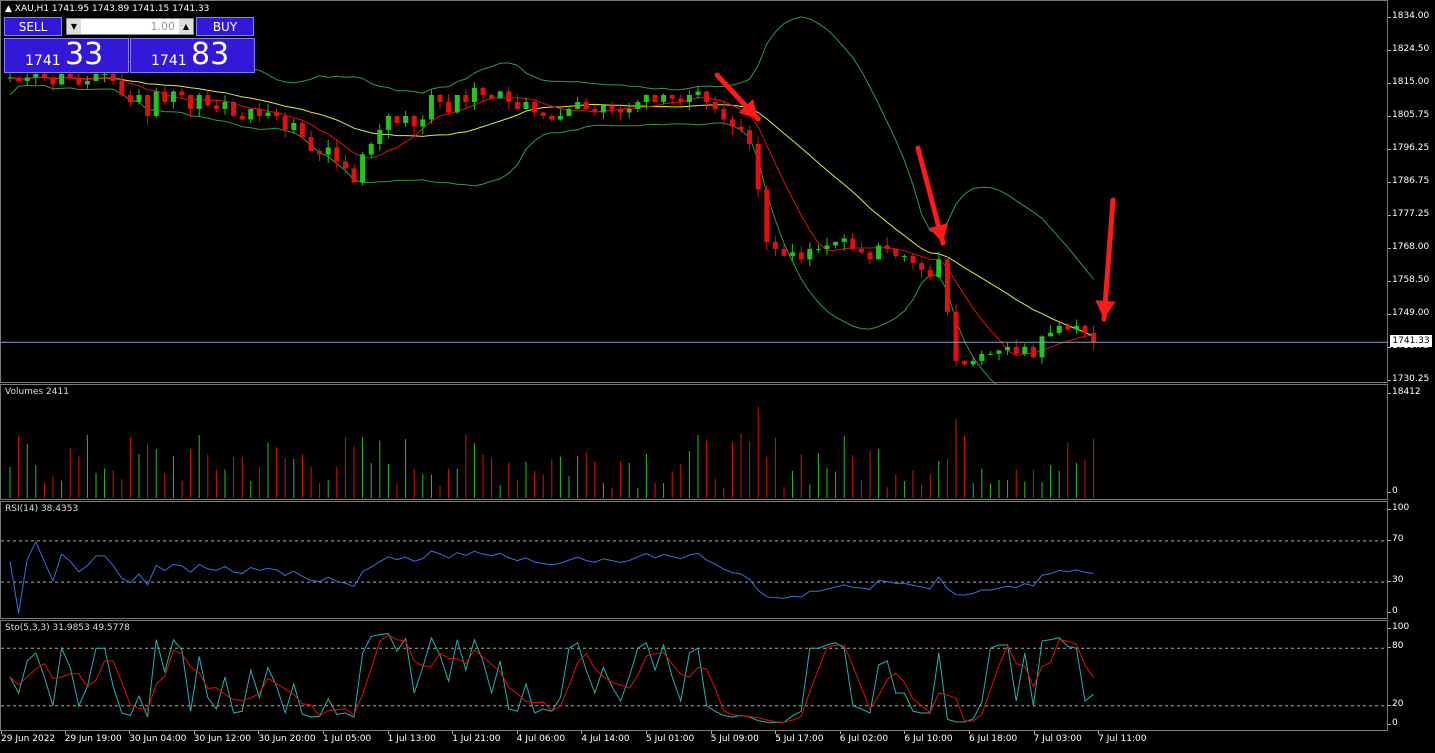 This screenshot has width=1435, height=753. I want to click on time-tick-label: 4 Jul 06:00, so click(541, 737).